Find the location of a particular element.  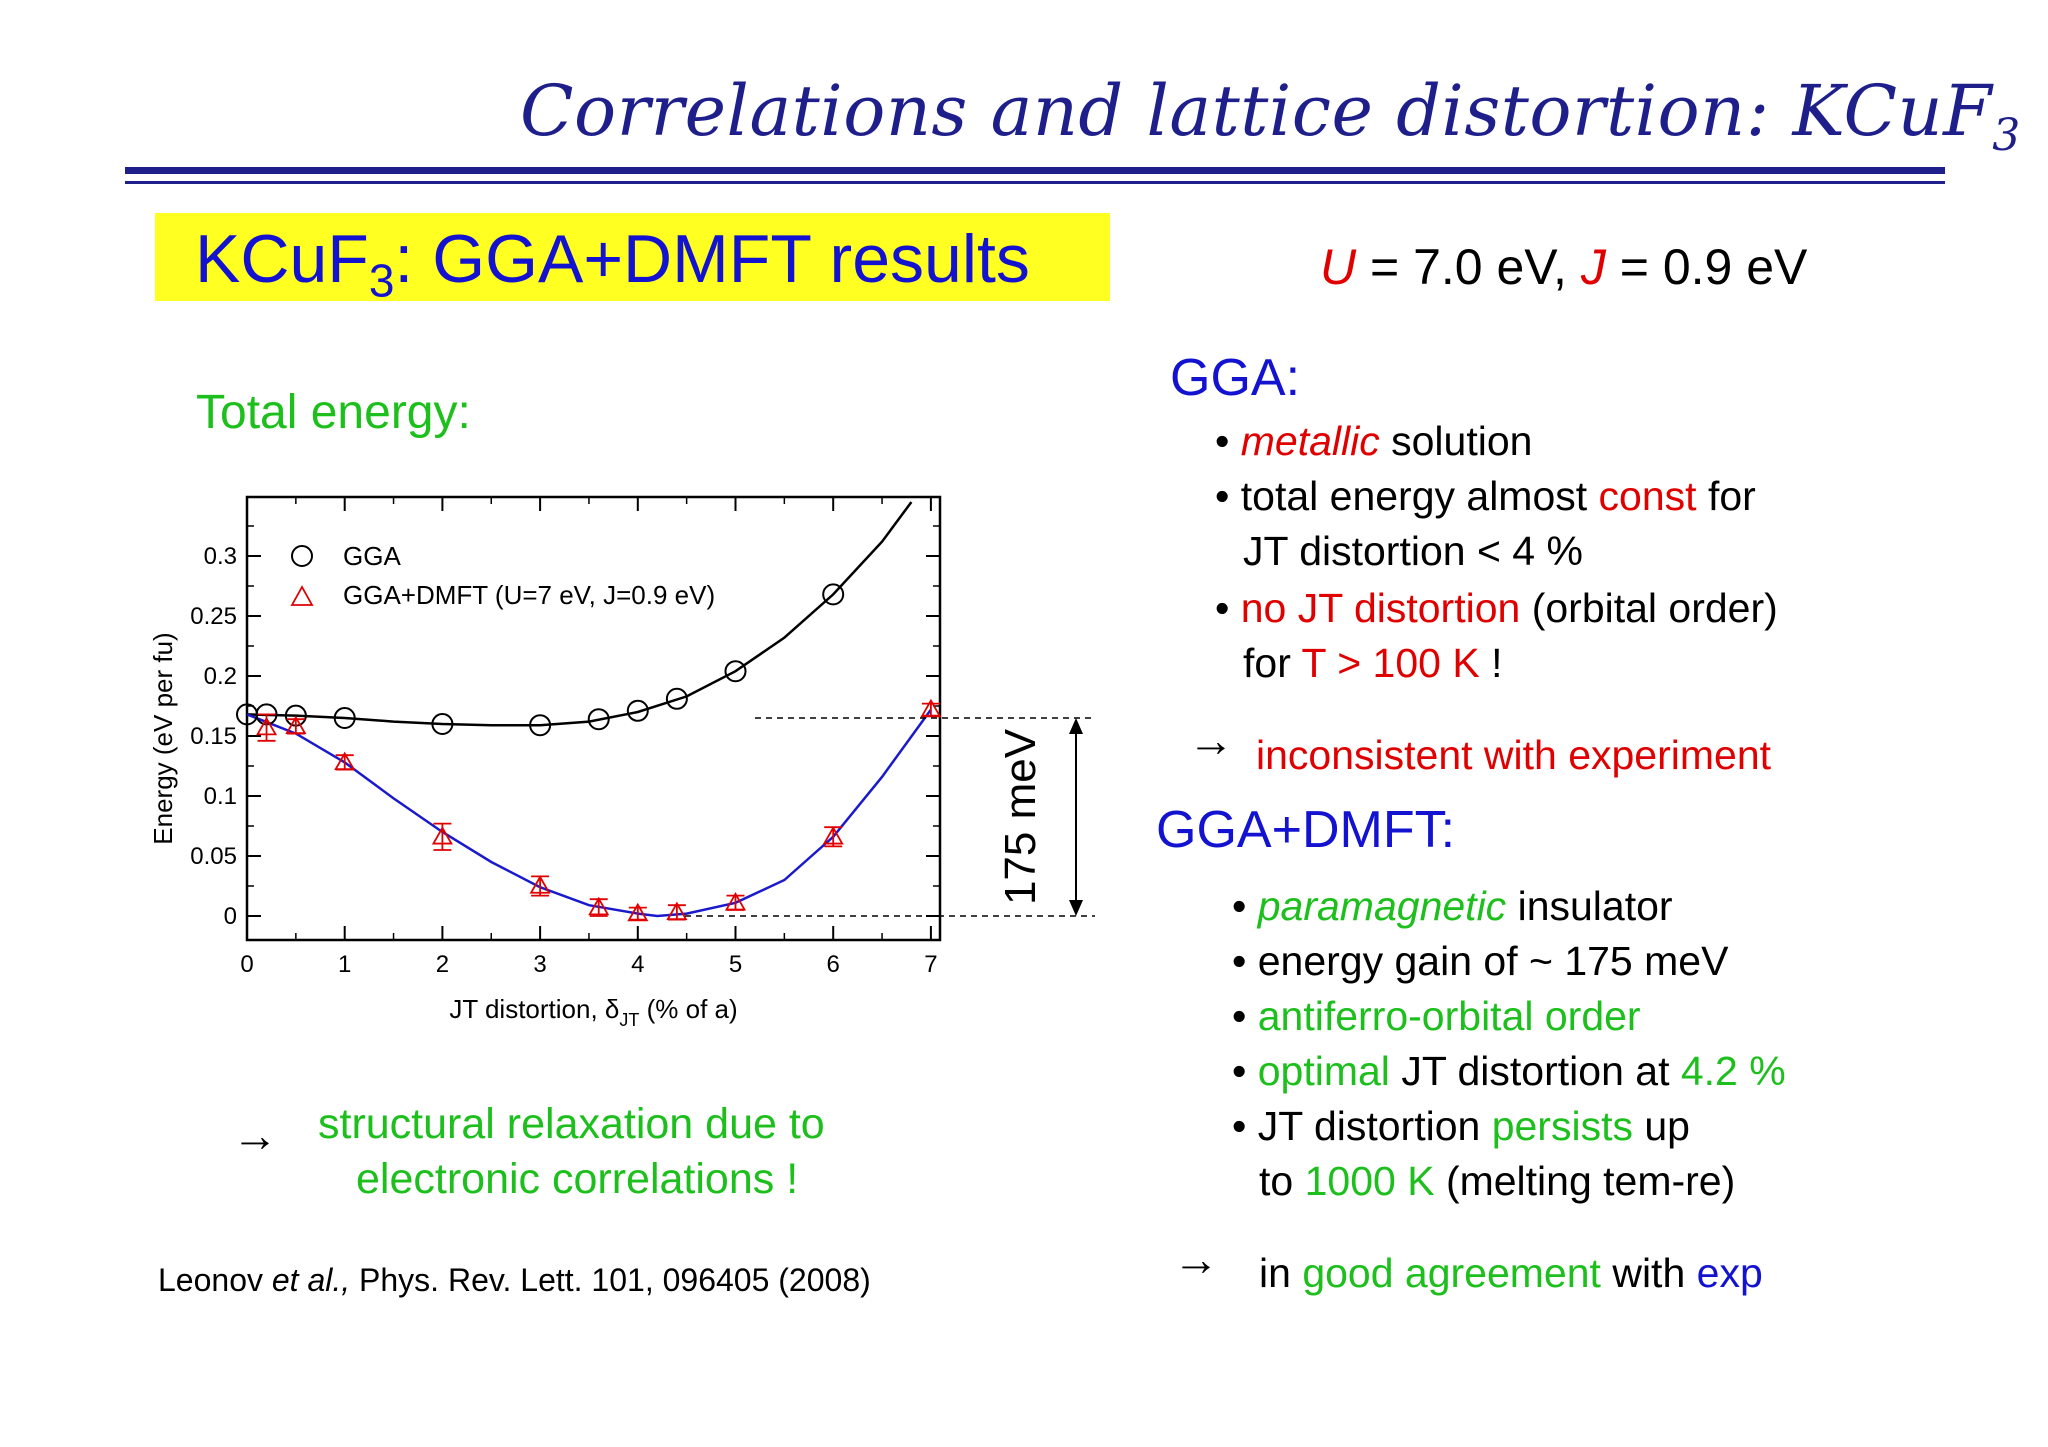

y-tick-label: 0.05 is located at coordinates (213, 856).